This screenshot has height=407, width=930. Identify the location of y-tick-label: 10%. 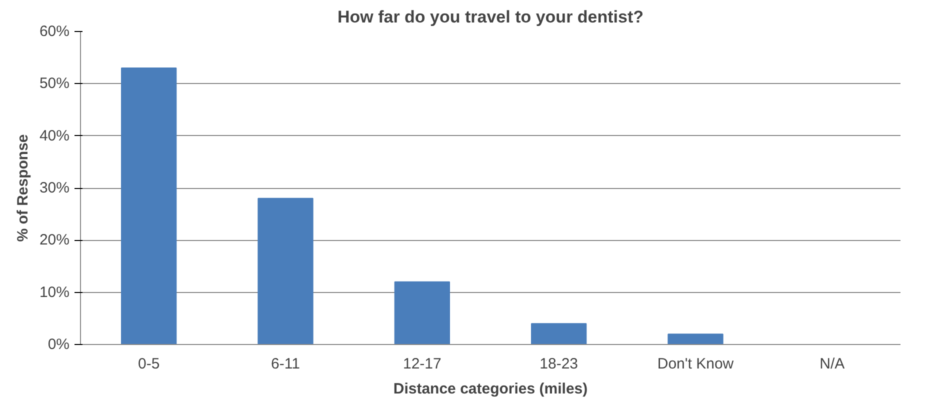
(54, 292).